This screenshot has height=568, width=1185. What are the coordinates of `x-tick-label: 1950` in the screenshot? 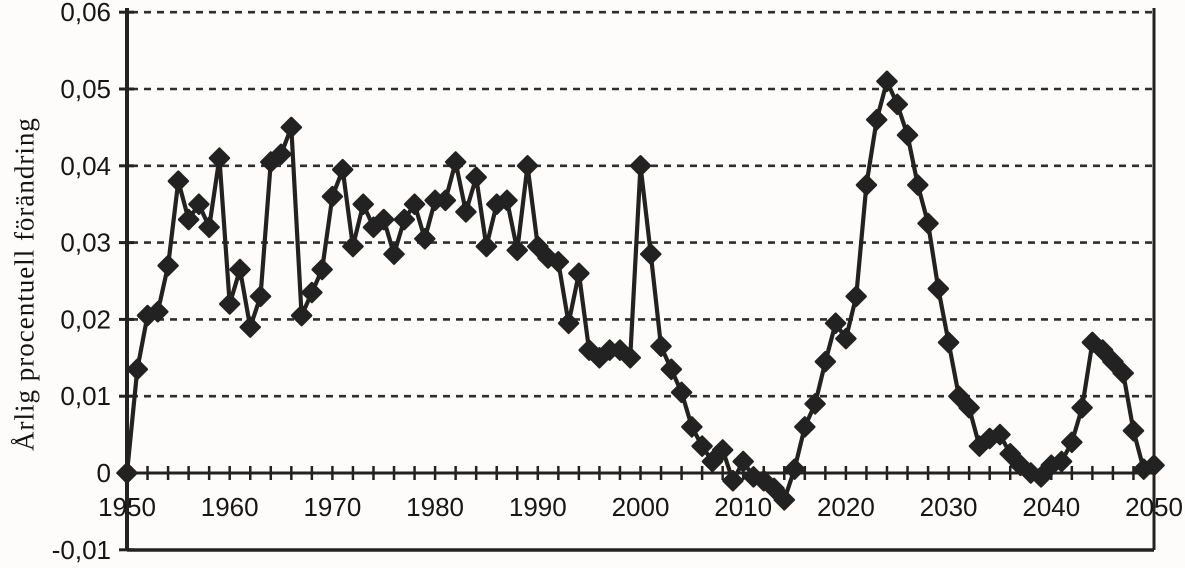 It's located at (127, 507).